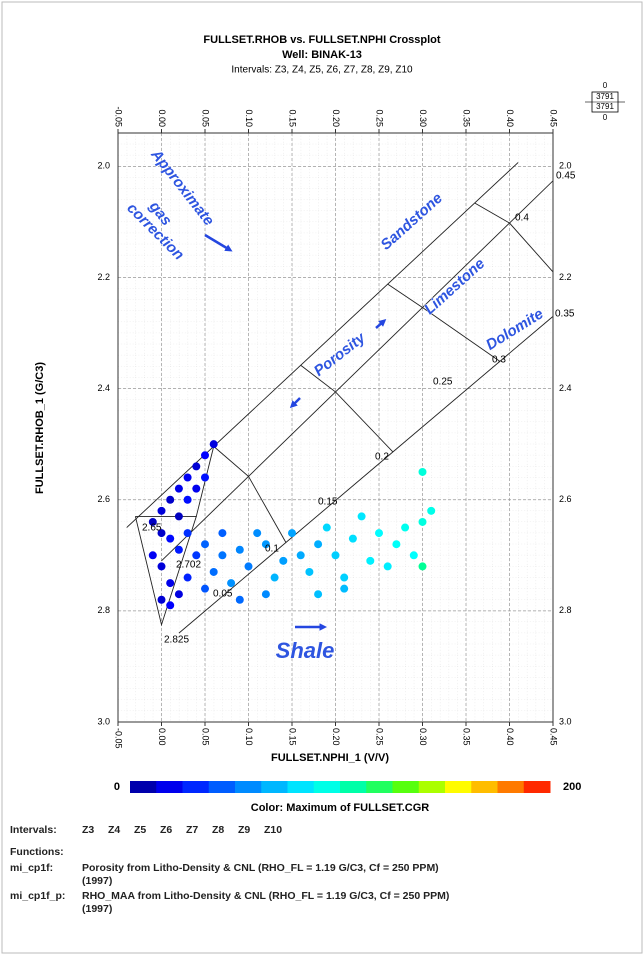 Image resolution: width=644 pixels, height=955 pixels. I want to click on x-tick-label: 0.35, so click(467, 118).